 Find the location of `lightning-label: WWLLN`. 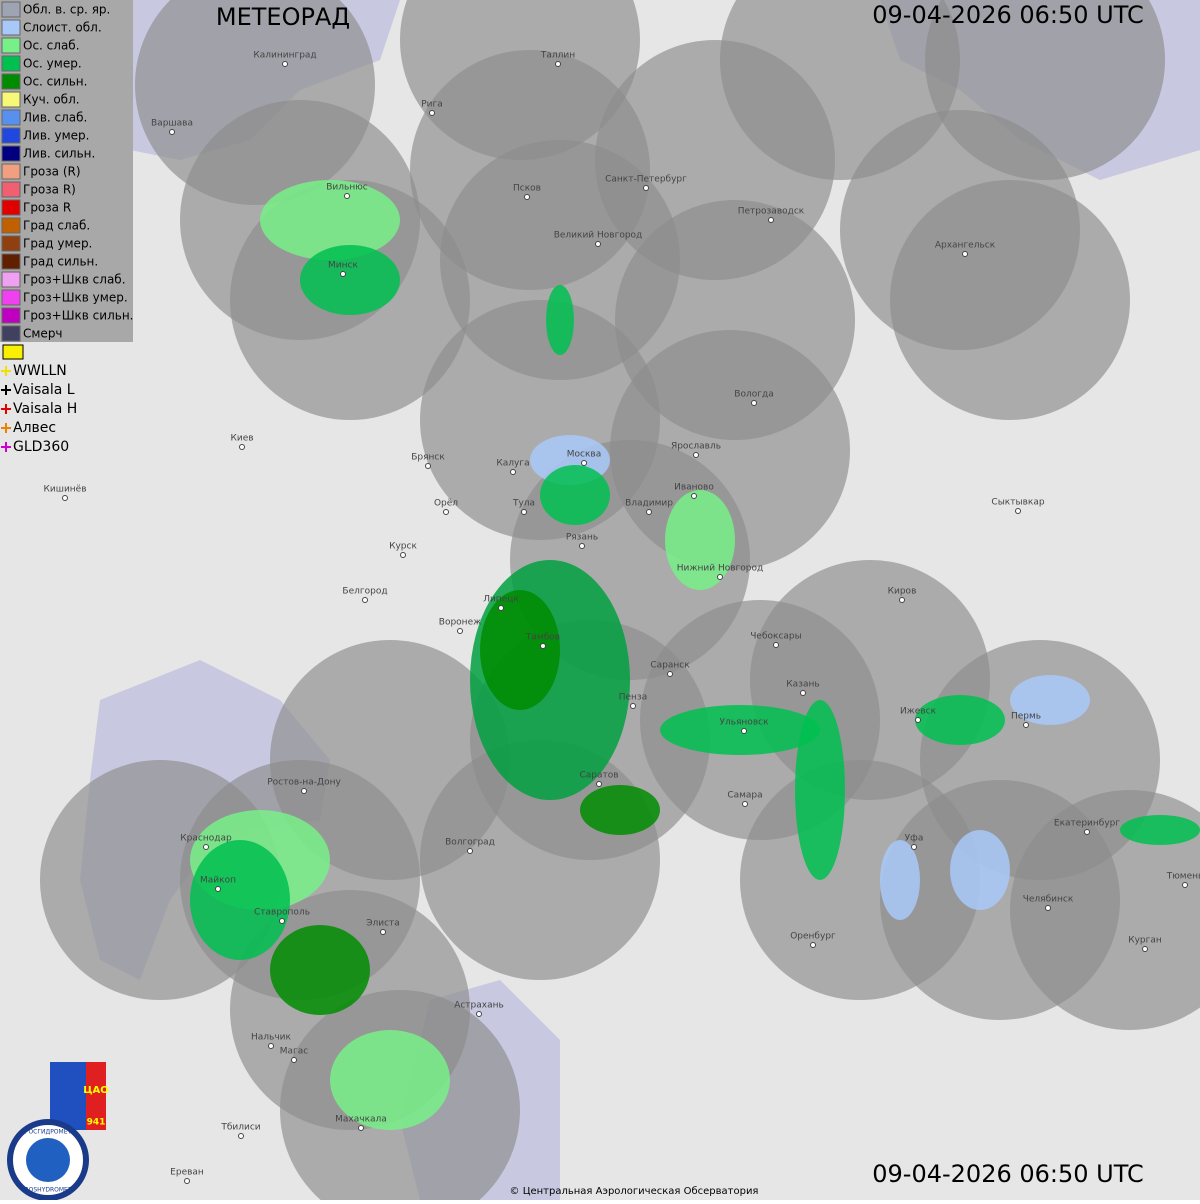

lightning-label: WWLLN is located at coordinates (40, 371).